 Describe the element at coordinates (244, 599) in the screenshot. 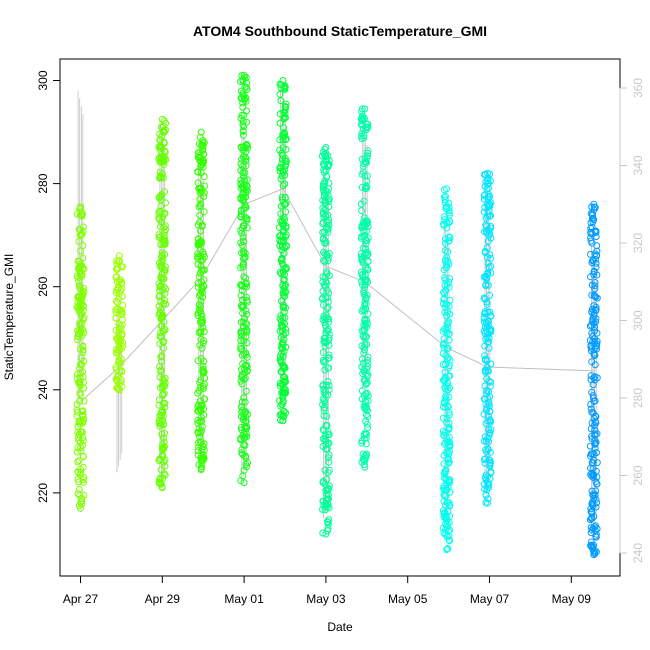

I see `x-tick-label: May 01` at that location.